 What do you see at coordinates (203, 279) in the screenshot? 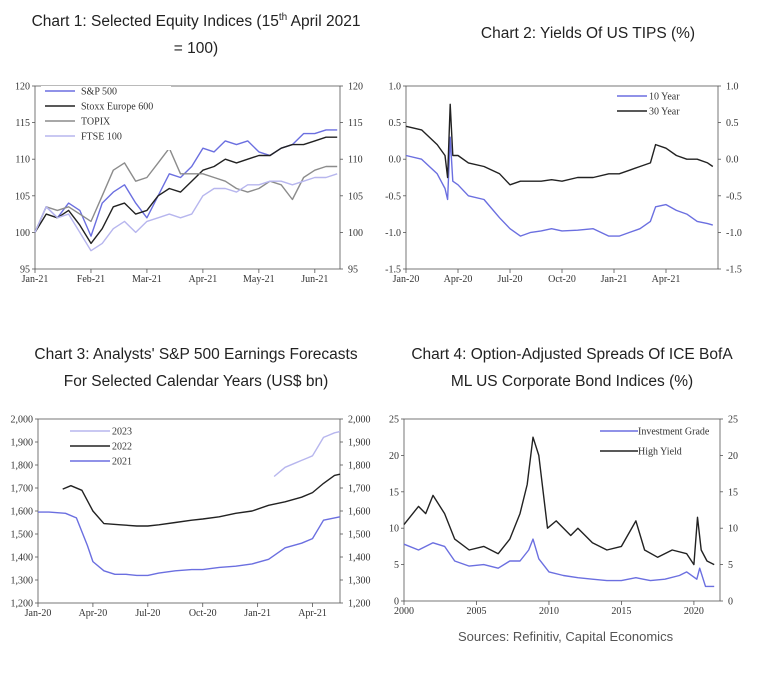
I see `c1-xtick-label: Apr-21` at bounding box center [203, 279].